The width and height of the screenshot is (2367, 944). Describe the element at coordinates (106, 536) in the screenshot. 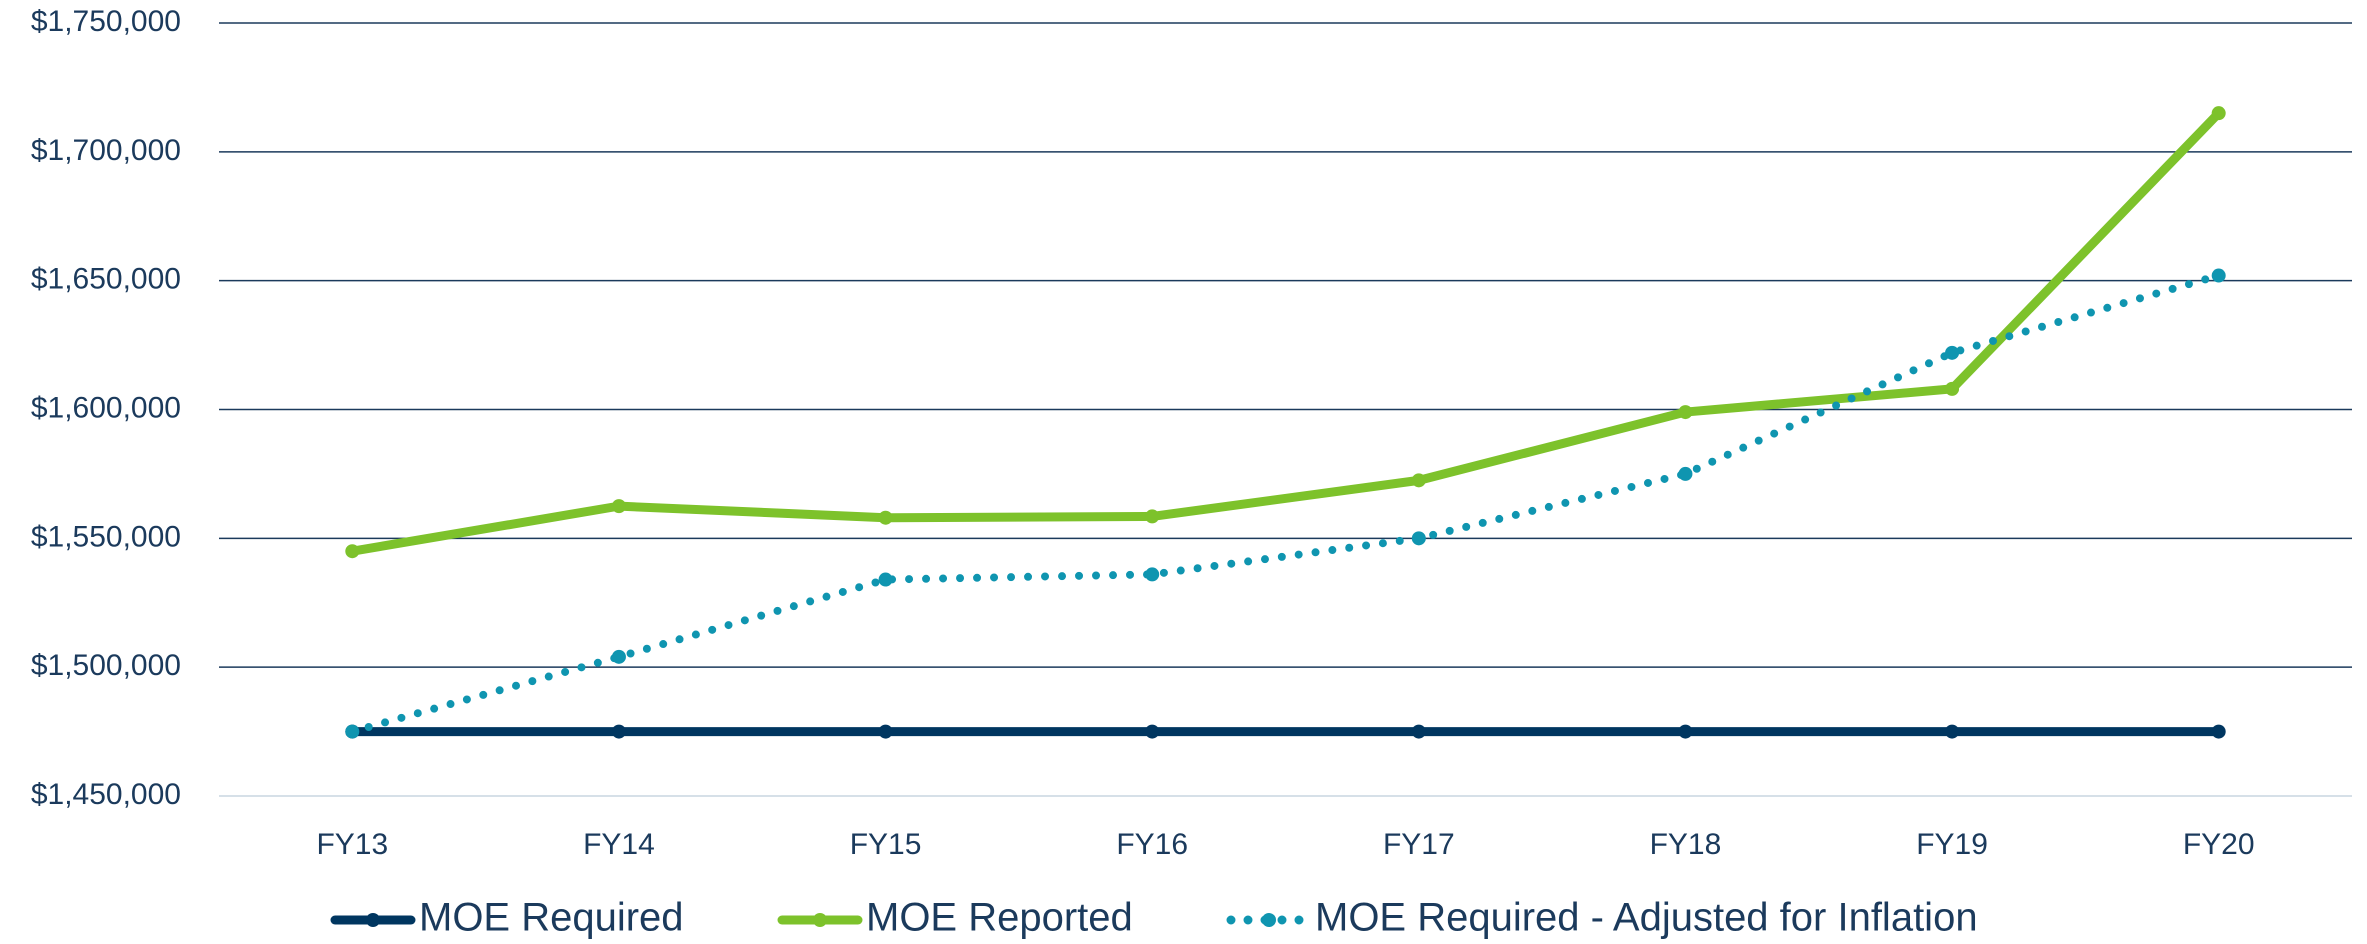

I see `y-tick-label: $1,550,000` at that location.